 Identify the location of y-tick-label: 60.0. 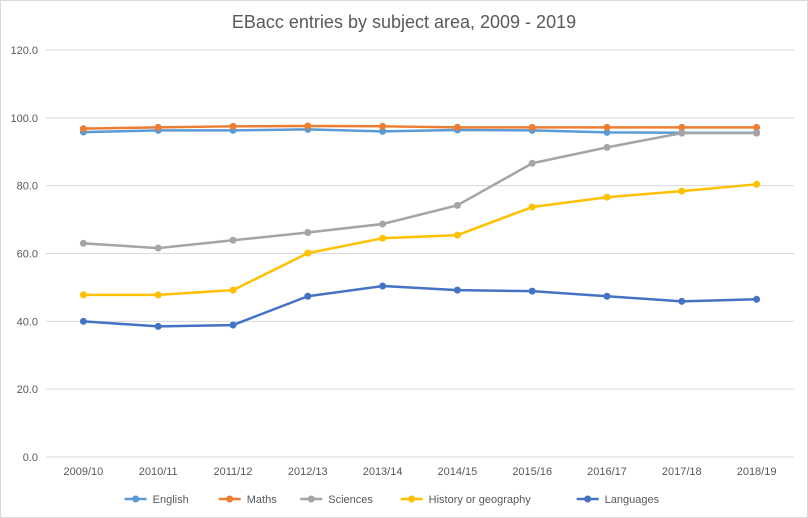
(27, 255).